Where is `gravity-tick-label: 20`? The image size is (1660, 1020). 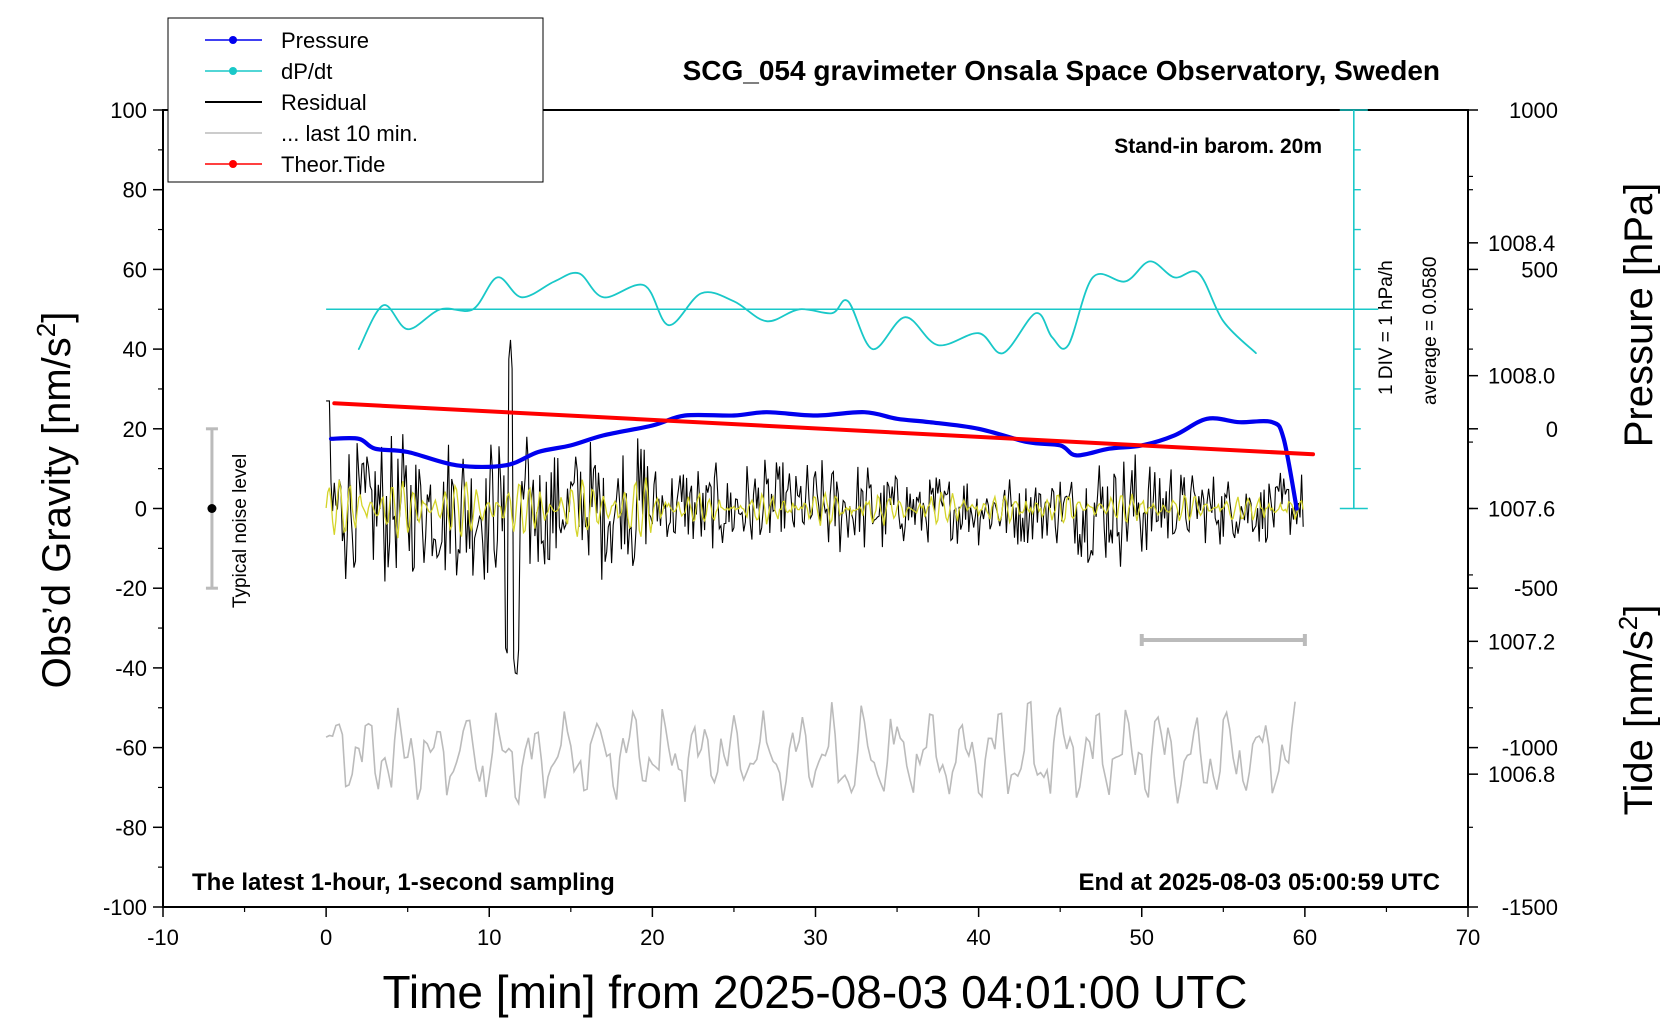
gravity-tick-label: 20 is located at coordinates (135, 429).